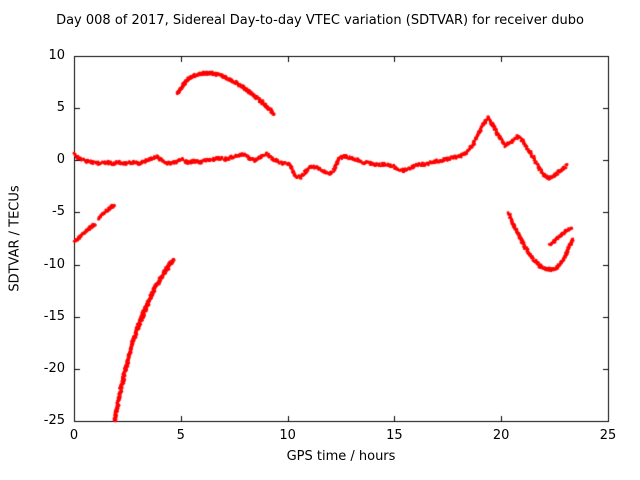  What do you see at coordinates (394, 435) in the screenshot?
I see `x-tick-label: 15` at bounding box center [394, 435].